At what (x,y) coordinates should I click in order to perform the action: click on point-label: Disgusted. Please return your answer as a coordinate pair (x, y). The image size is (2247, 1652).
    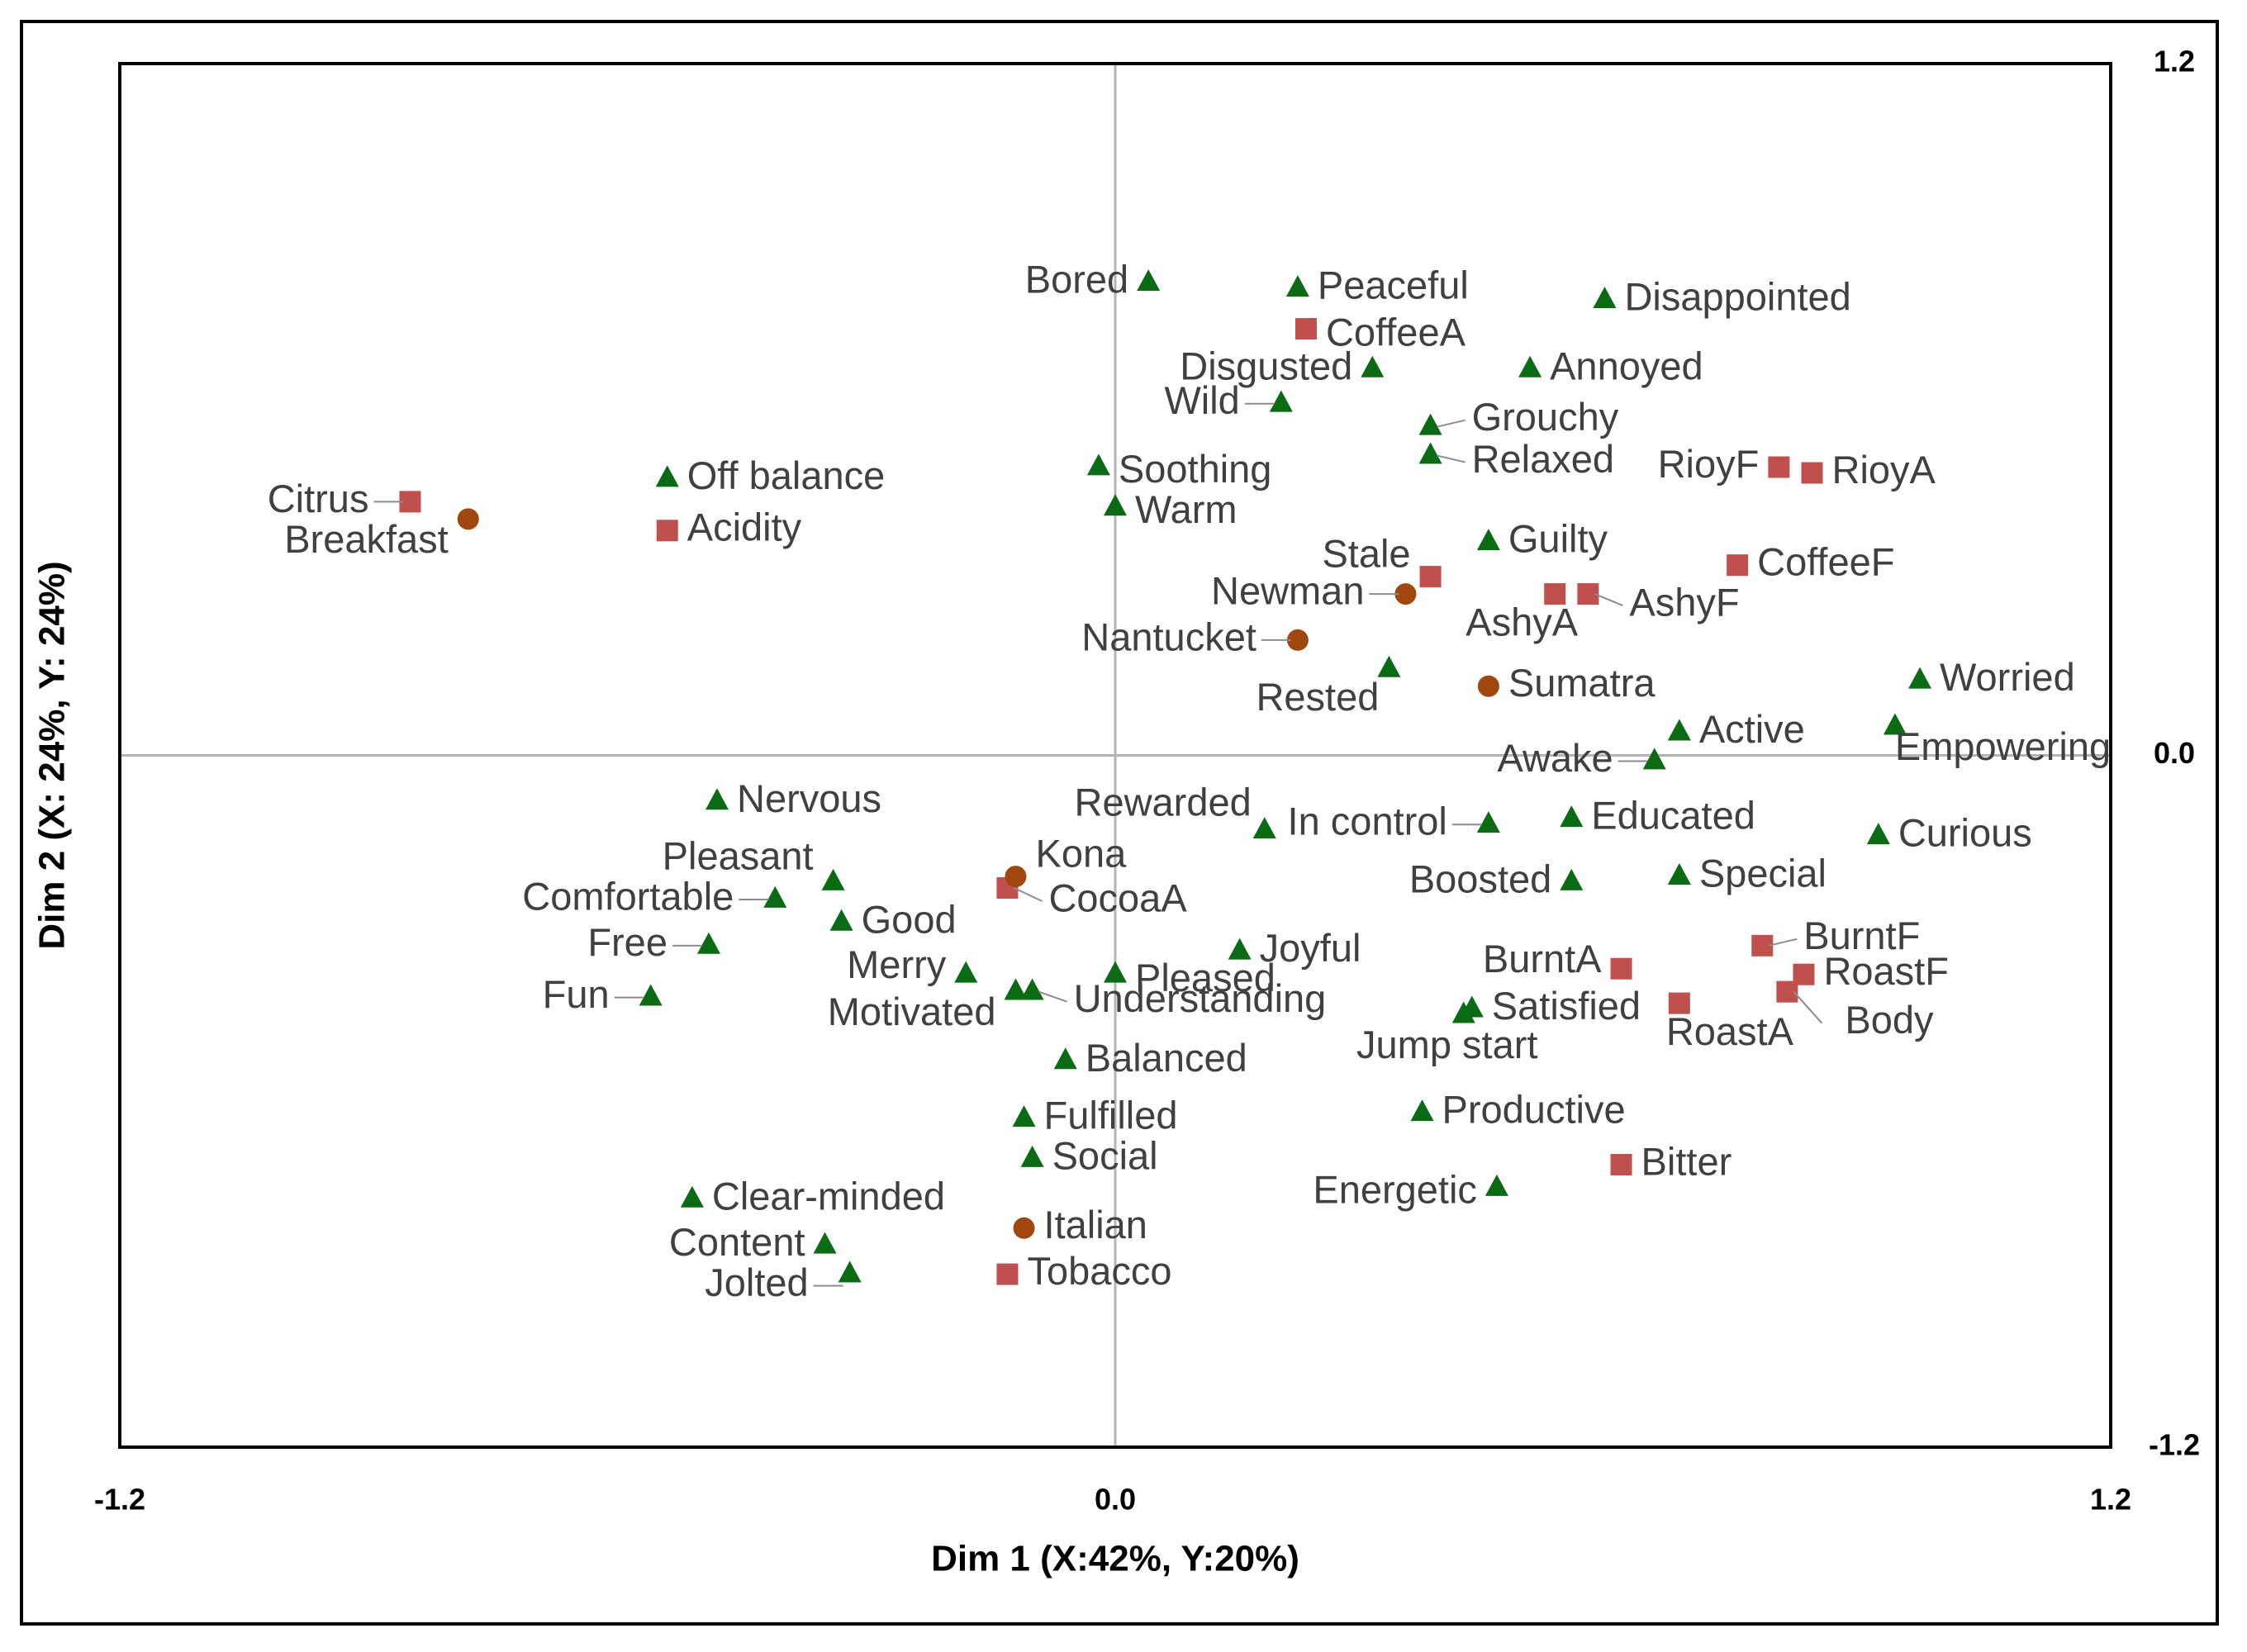
    Looking at the image, I should click on (1266, 365).